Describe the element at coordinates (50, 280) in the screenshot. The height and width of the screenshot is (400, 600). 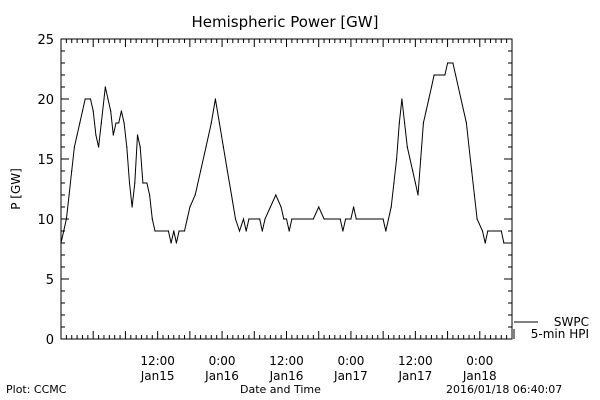
I see `y-tick-label: 5` at that location.